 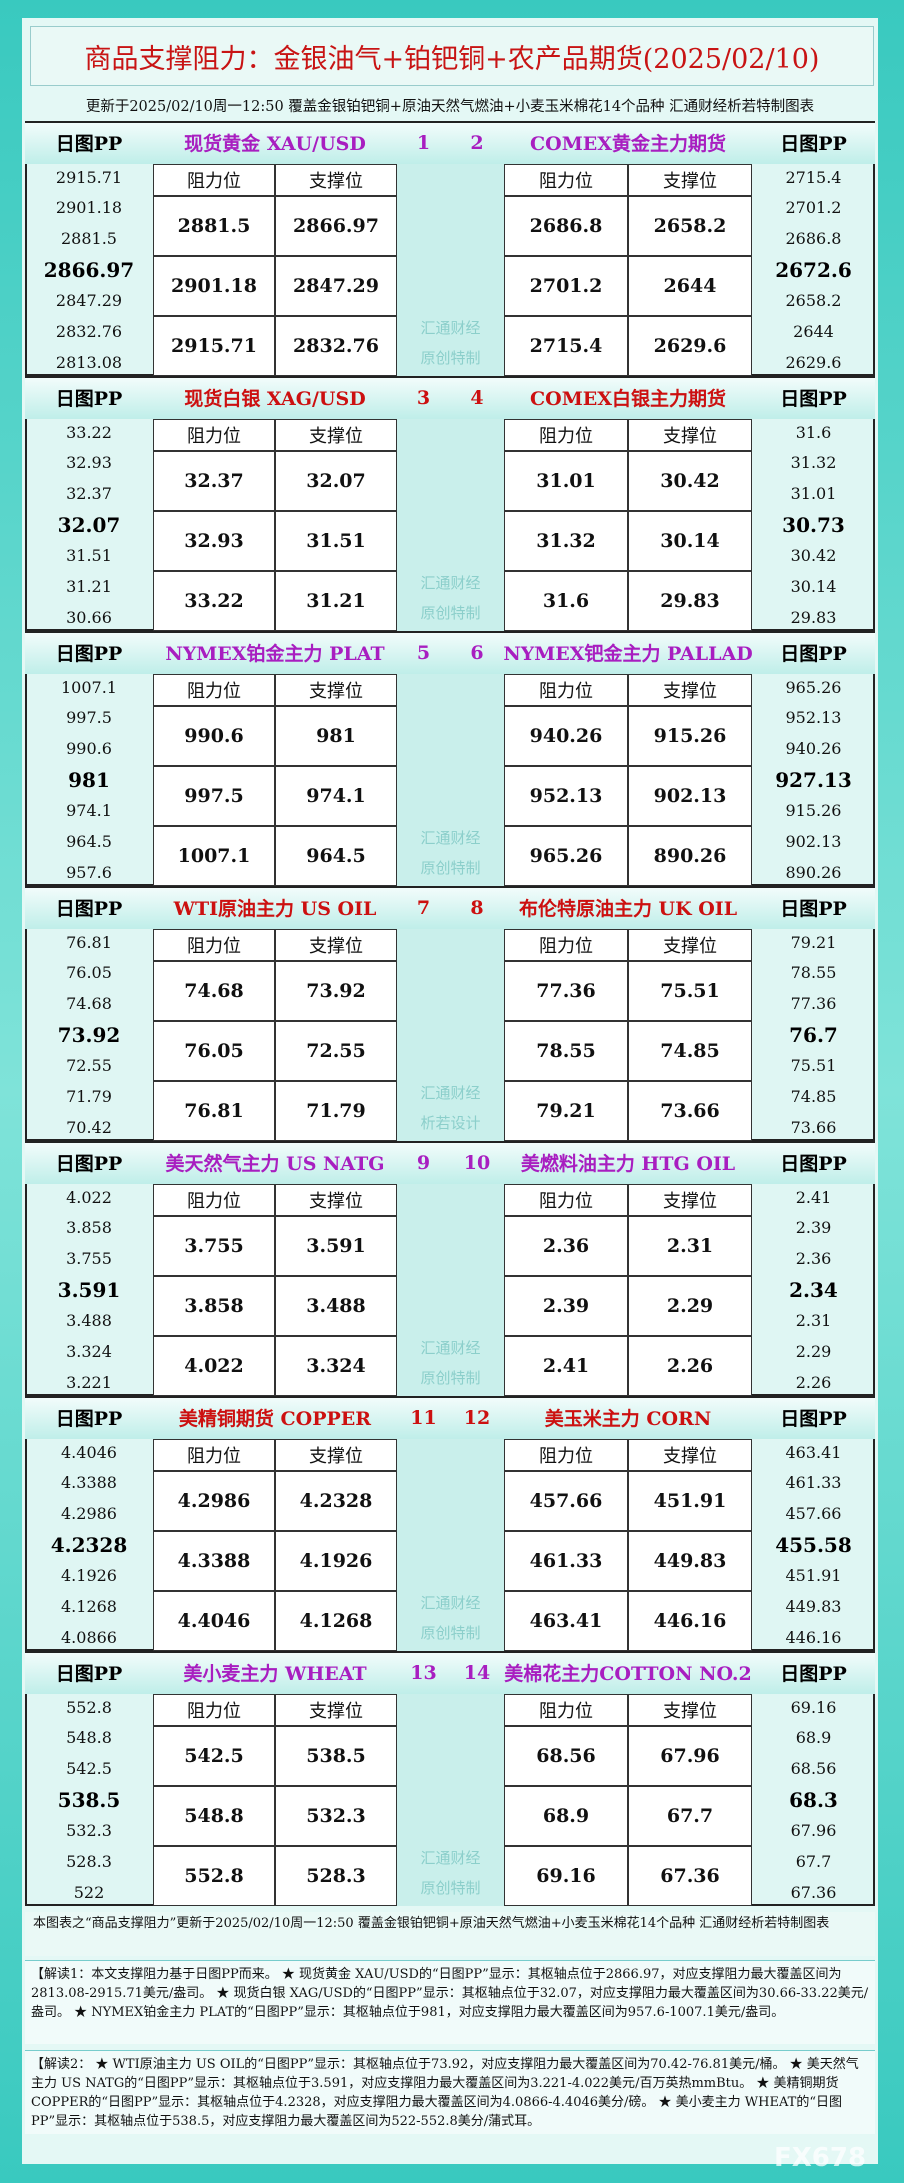 What do you see at coordinates (89, 1514) in the screenshot?
I see `pp-value: 4.2986` at bounding box center [89, 1514].